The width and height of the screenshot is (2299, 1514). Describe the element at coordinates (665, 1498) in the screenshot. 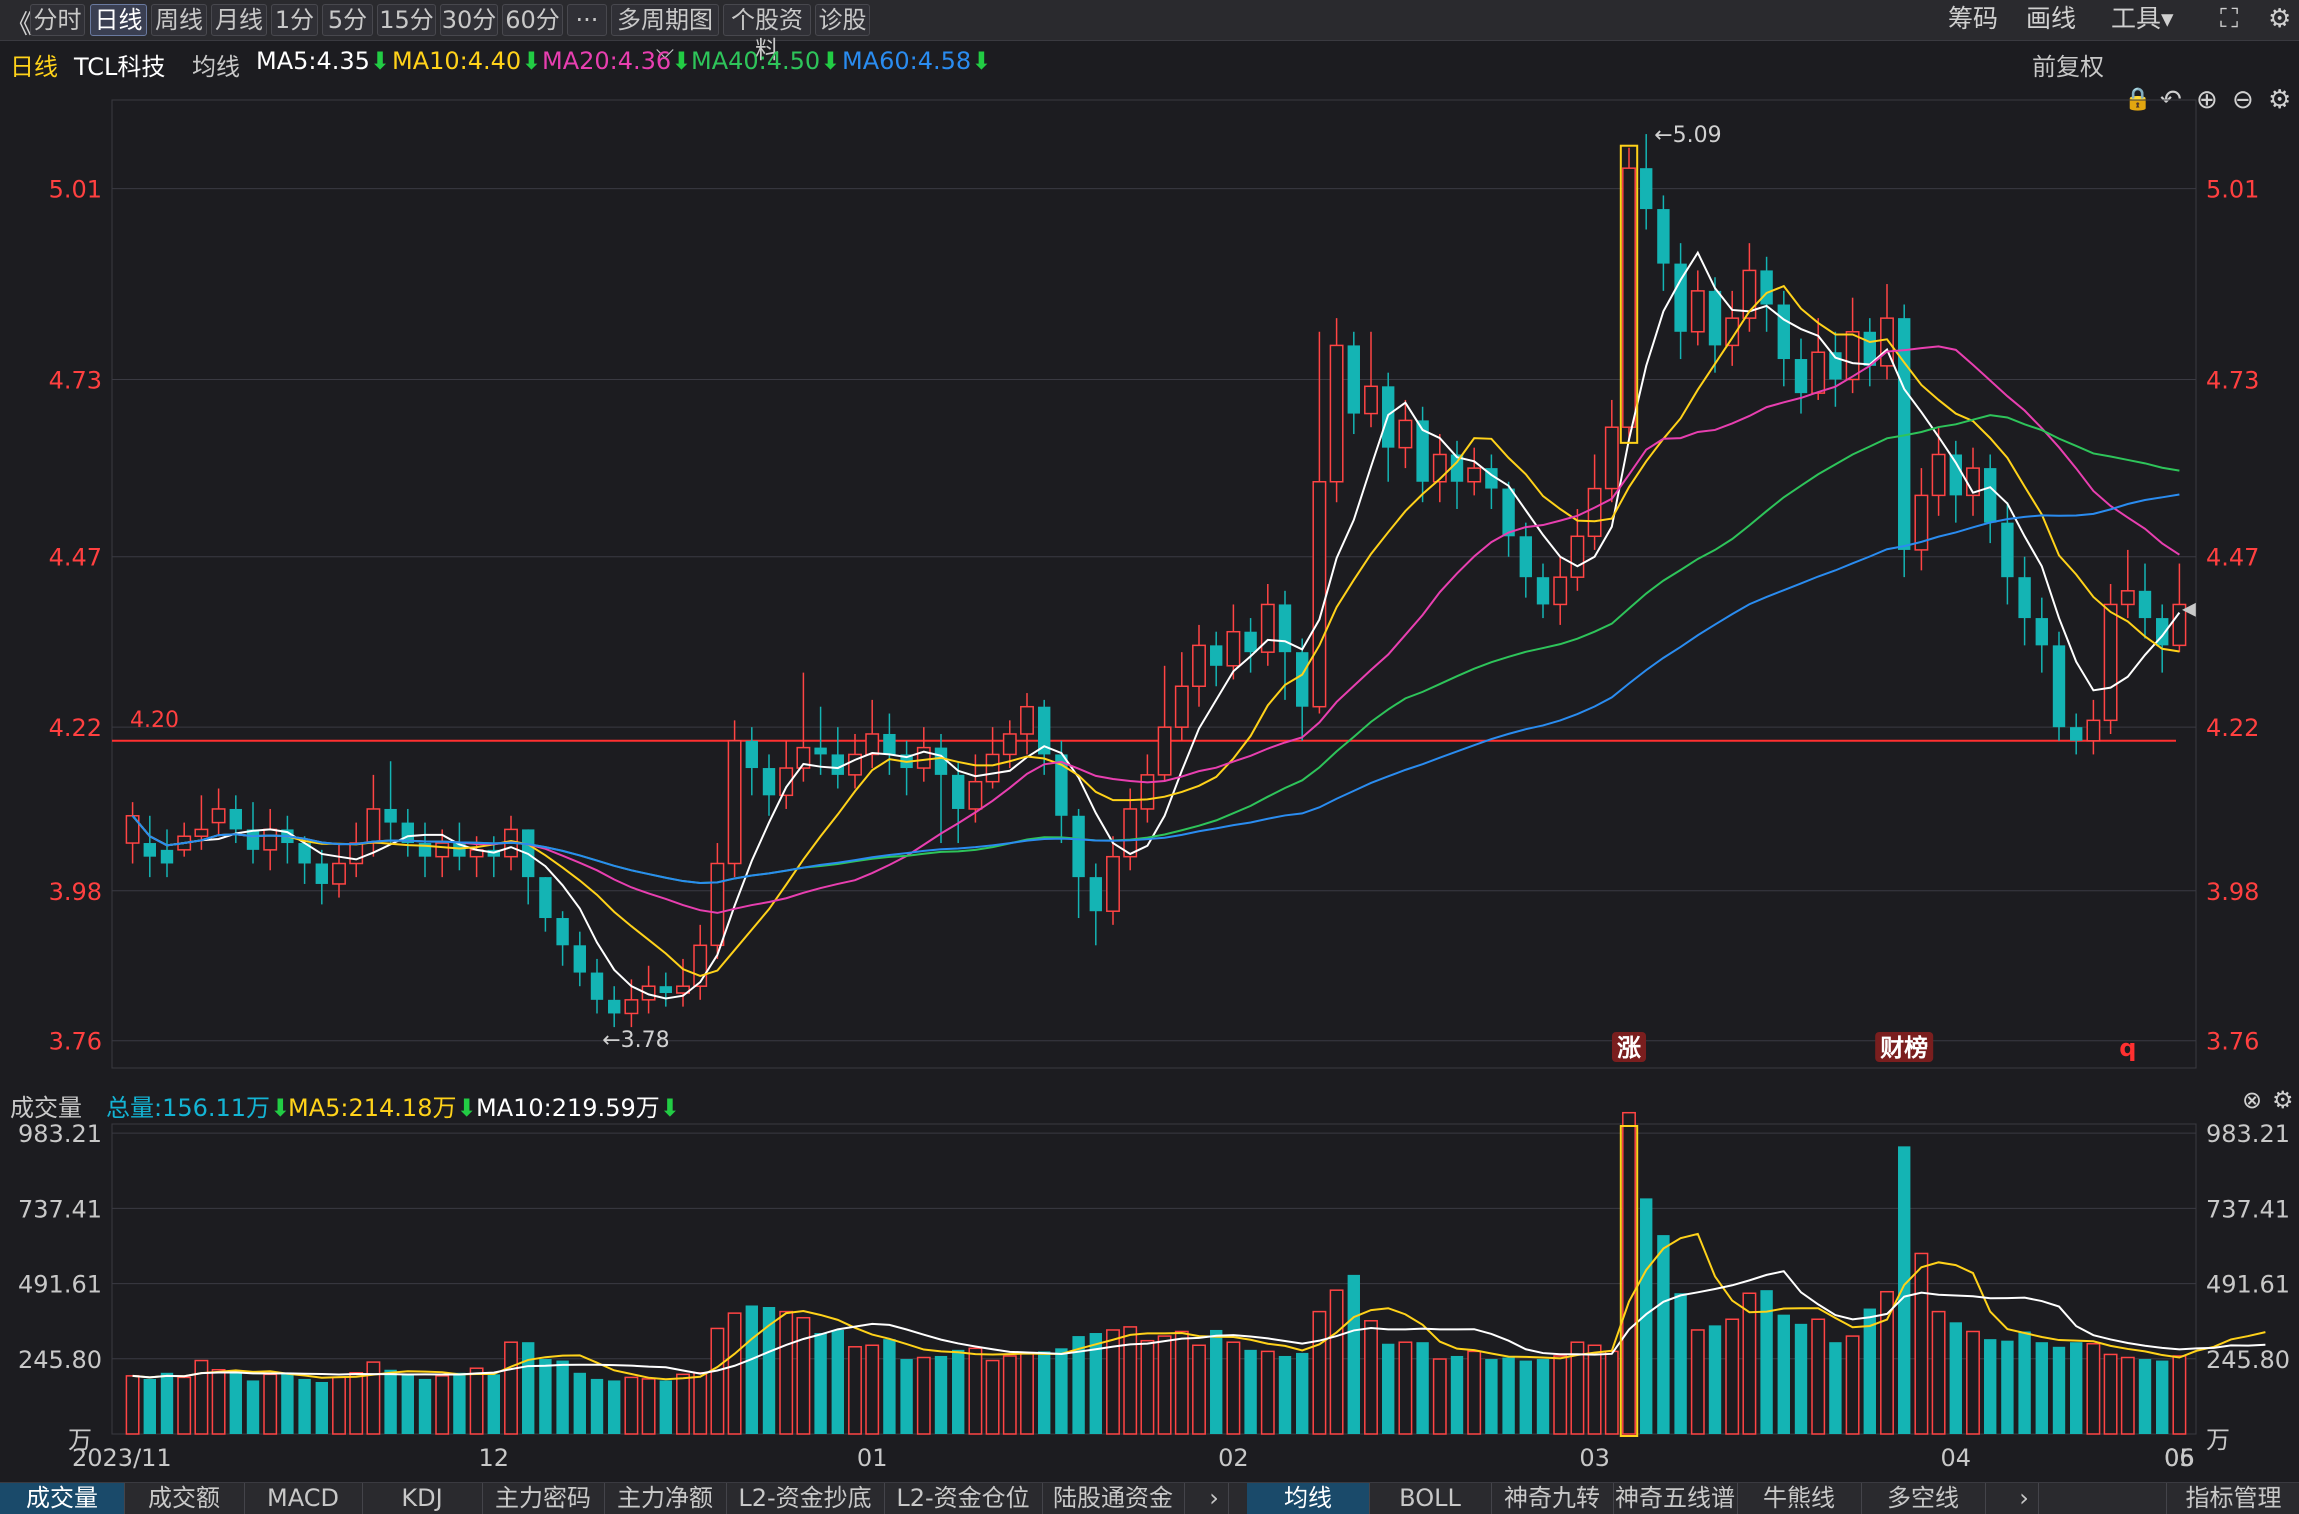

I see `indicator-tab-5: 主力净额` at that location.